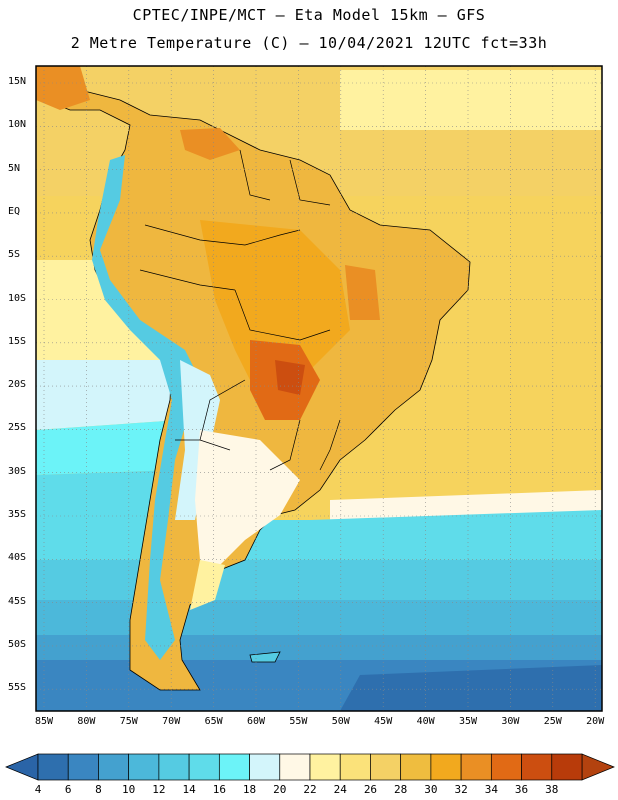 This screenshot has height=800, width=618. What do you see at coordinates (86, 721) in the screenshot?
I see `lon-label: 80W` at bounding box center [86, 721].